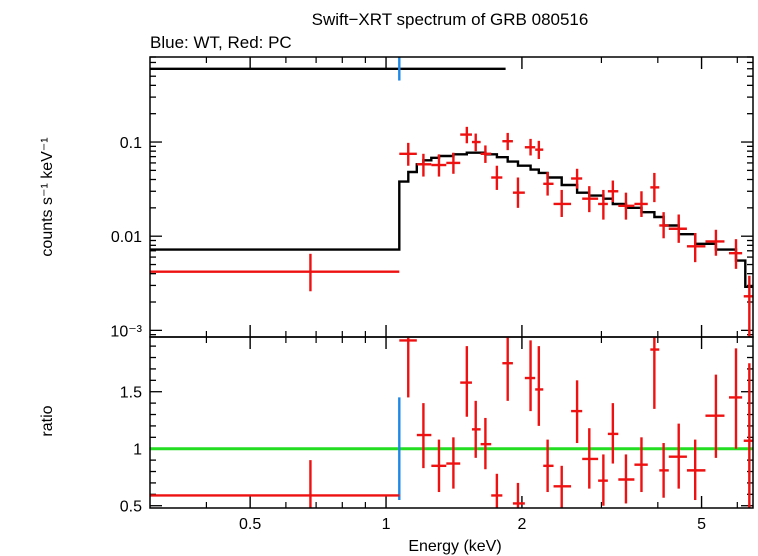  I want to click on y-tick-label: 0.5, so click(131, 507).